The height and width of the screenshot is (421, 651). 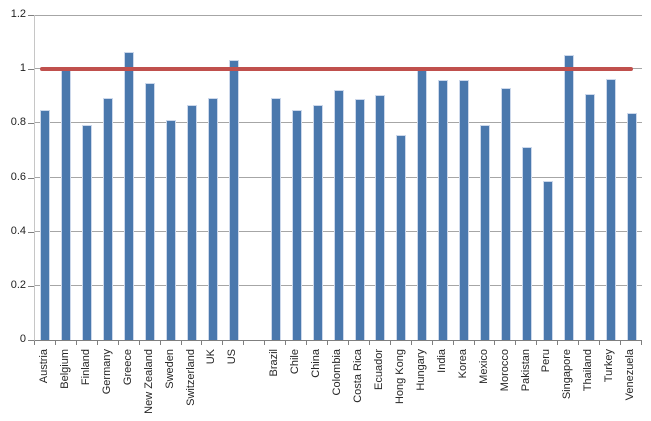 What do you see at coordinates (317, 222) in the screenshot?
I see `bar-china` at bounding box center [317, 222].